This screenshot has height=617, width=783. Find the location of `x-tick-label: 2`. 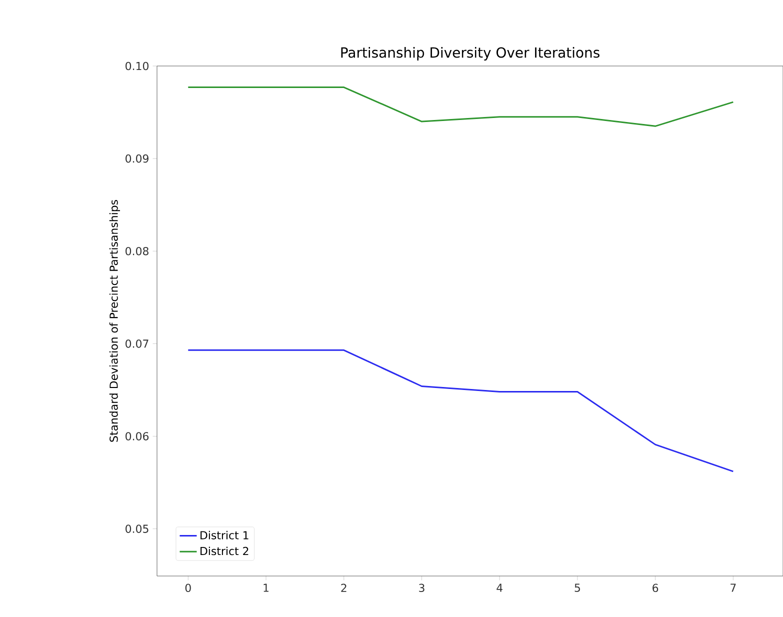

x-tick-label: 2 is located at coordinates (343, 588).